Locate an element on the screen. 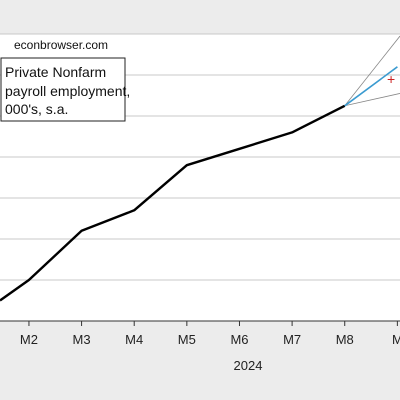 The image size is (400, 400). year-label: 2024 is located at coordinates (248, 365).